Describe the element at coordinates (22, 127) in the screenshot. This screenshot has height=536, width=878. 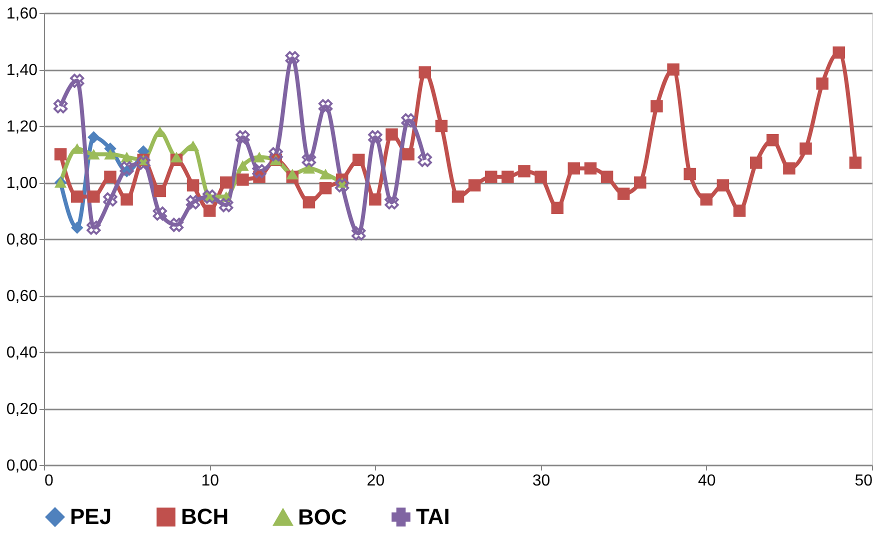
I see `y-tick-label: 1,20` at that location.